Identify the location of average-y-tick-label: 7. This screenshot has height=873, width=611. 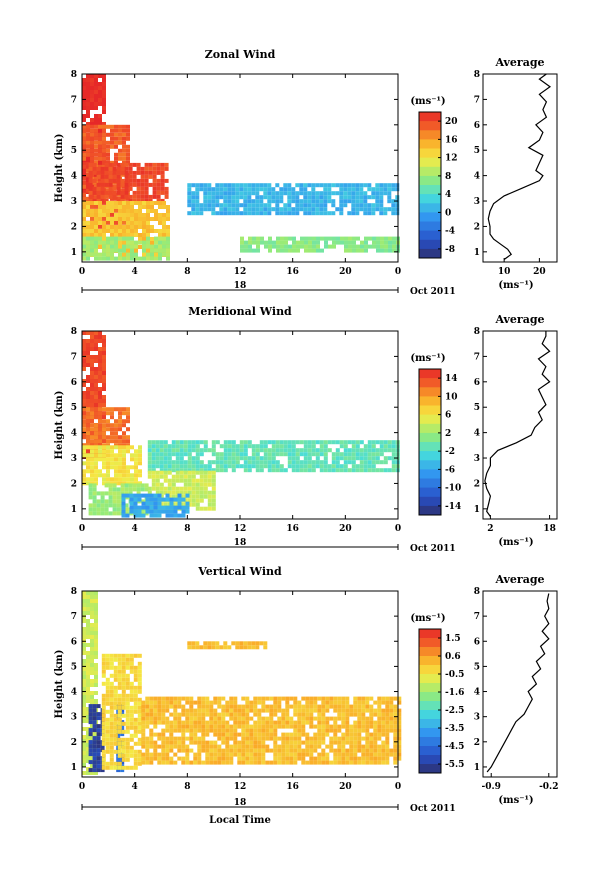
(477, 617).